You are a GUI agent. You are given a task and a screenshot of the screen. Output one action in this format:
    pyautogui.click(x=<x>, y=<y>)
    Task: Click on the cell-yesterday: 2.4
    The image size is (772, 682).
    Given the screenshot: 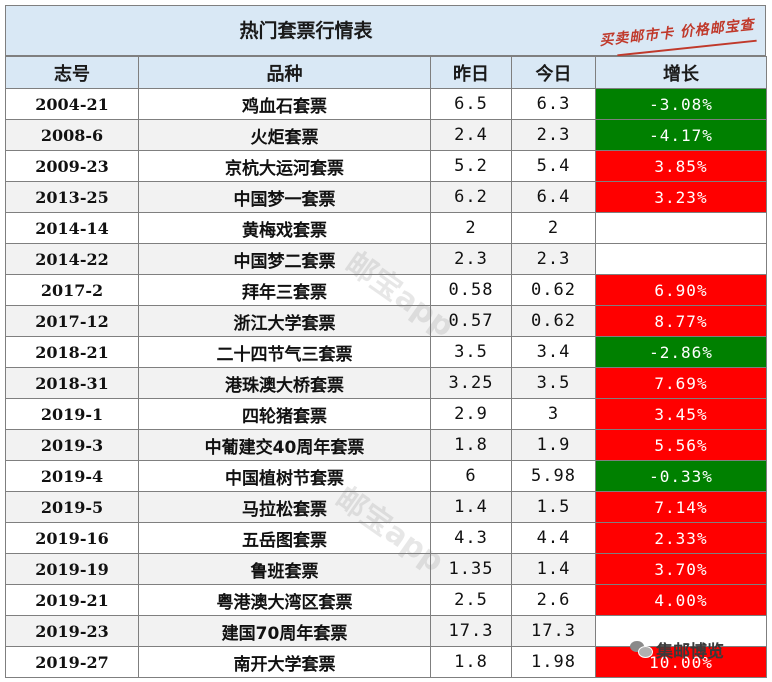 What is the action you would take?
    pyautogui.click(x=471, y=135)
    